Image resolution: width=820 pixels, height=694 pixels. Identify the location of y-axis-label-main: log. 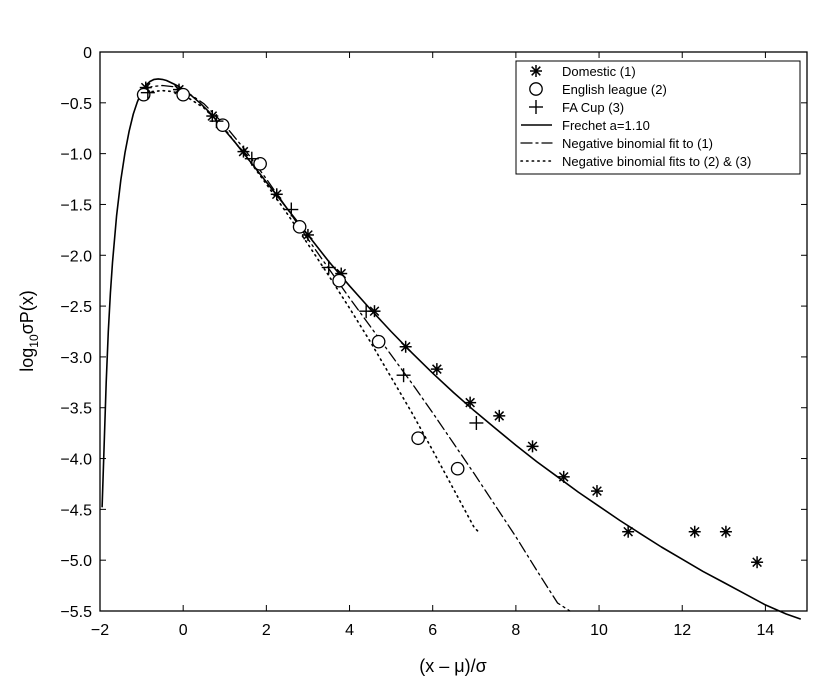
(27, 360).